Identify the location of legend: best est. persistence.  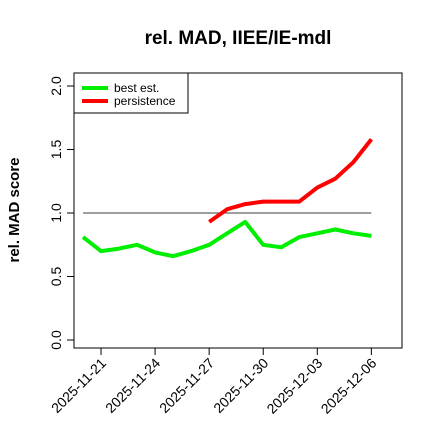
(131, 93).